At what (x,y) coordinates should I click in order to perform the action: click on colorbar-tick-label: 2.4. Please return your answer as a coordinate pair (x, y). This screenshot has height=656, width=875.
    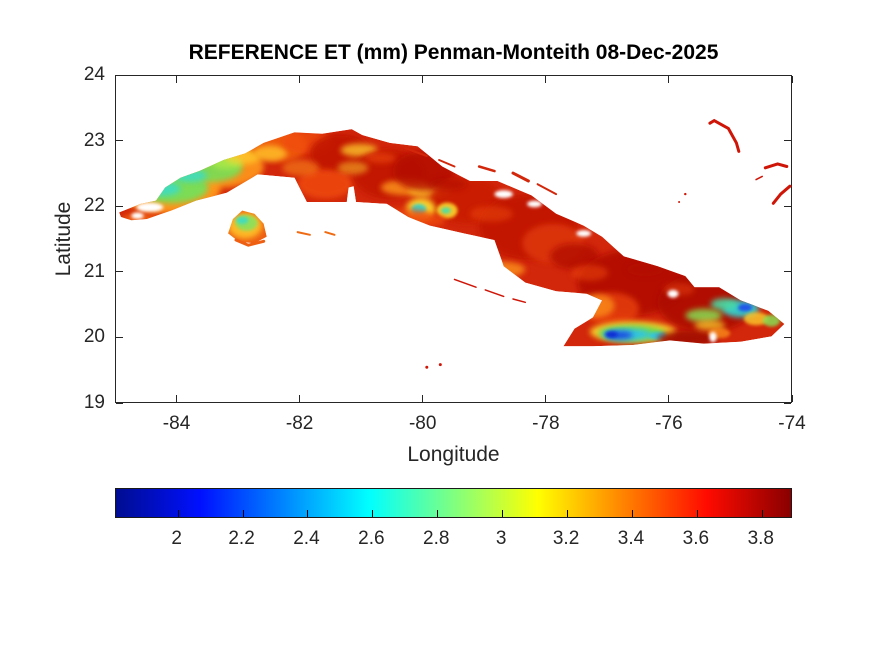
    Looking at the image, I should click on (306, 538).